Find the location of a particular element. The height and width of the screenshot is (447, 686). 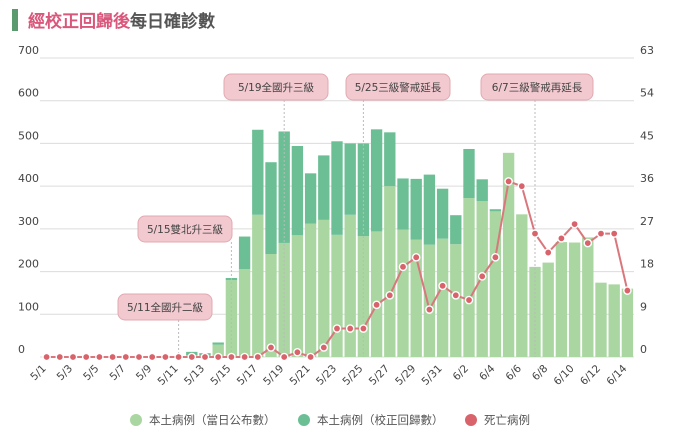

annotation-label: 5/11全國升二級 is located at coordinates (165, 307).